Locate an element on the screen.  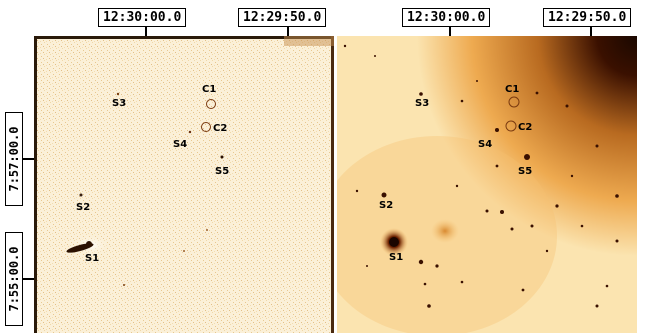
ra-label-left-1: 12:30:00.0 is located at coordinates (142, 17).